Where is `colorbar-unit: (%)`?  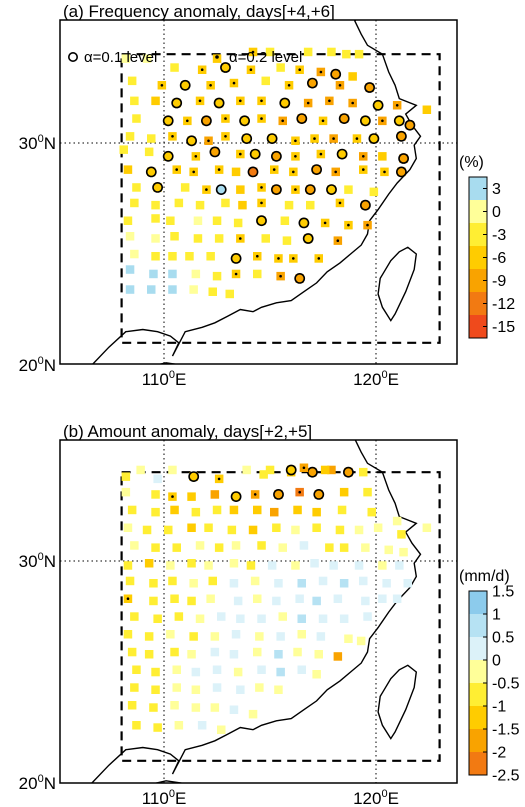 colorbar-unit: (%) is located at coordinates (471, 162).